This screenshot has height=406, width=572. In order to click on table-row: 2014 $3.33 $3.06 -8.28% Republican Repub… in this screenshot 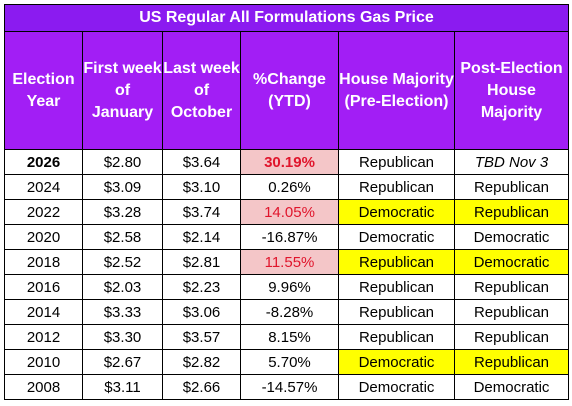, I will do `click(286, 312)`.